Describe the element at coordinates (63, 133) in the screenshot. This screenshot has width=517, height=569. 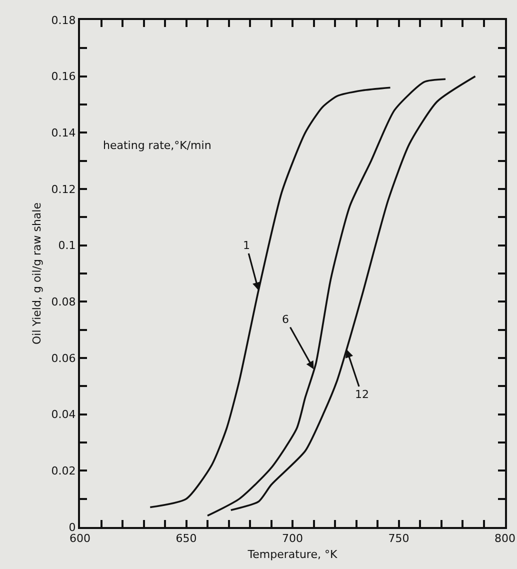
I see `y-tick-label: 0.14` at that location.